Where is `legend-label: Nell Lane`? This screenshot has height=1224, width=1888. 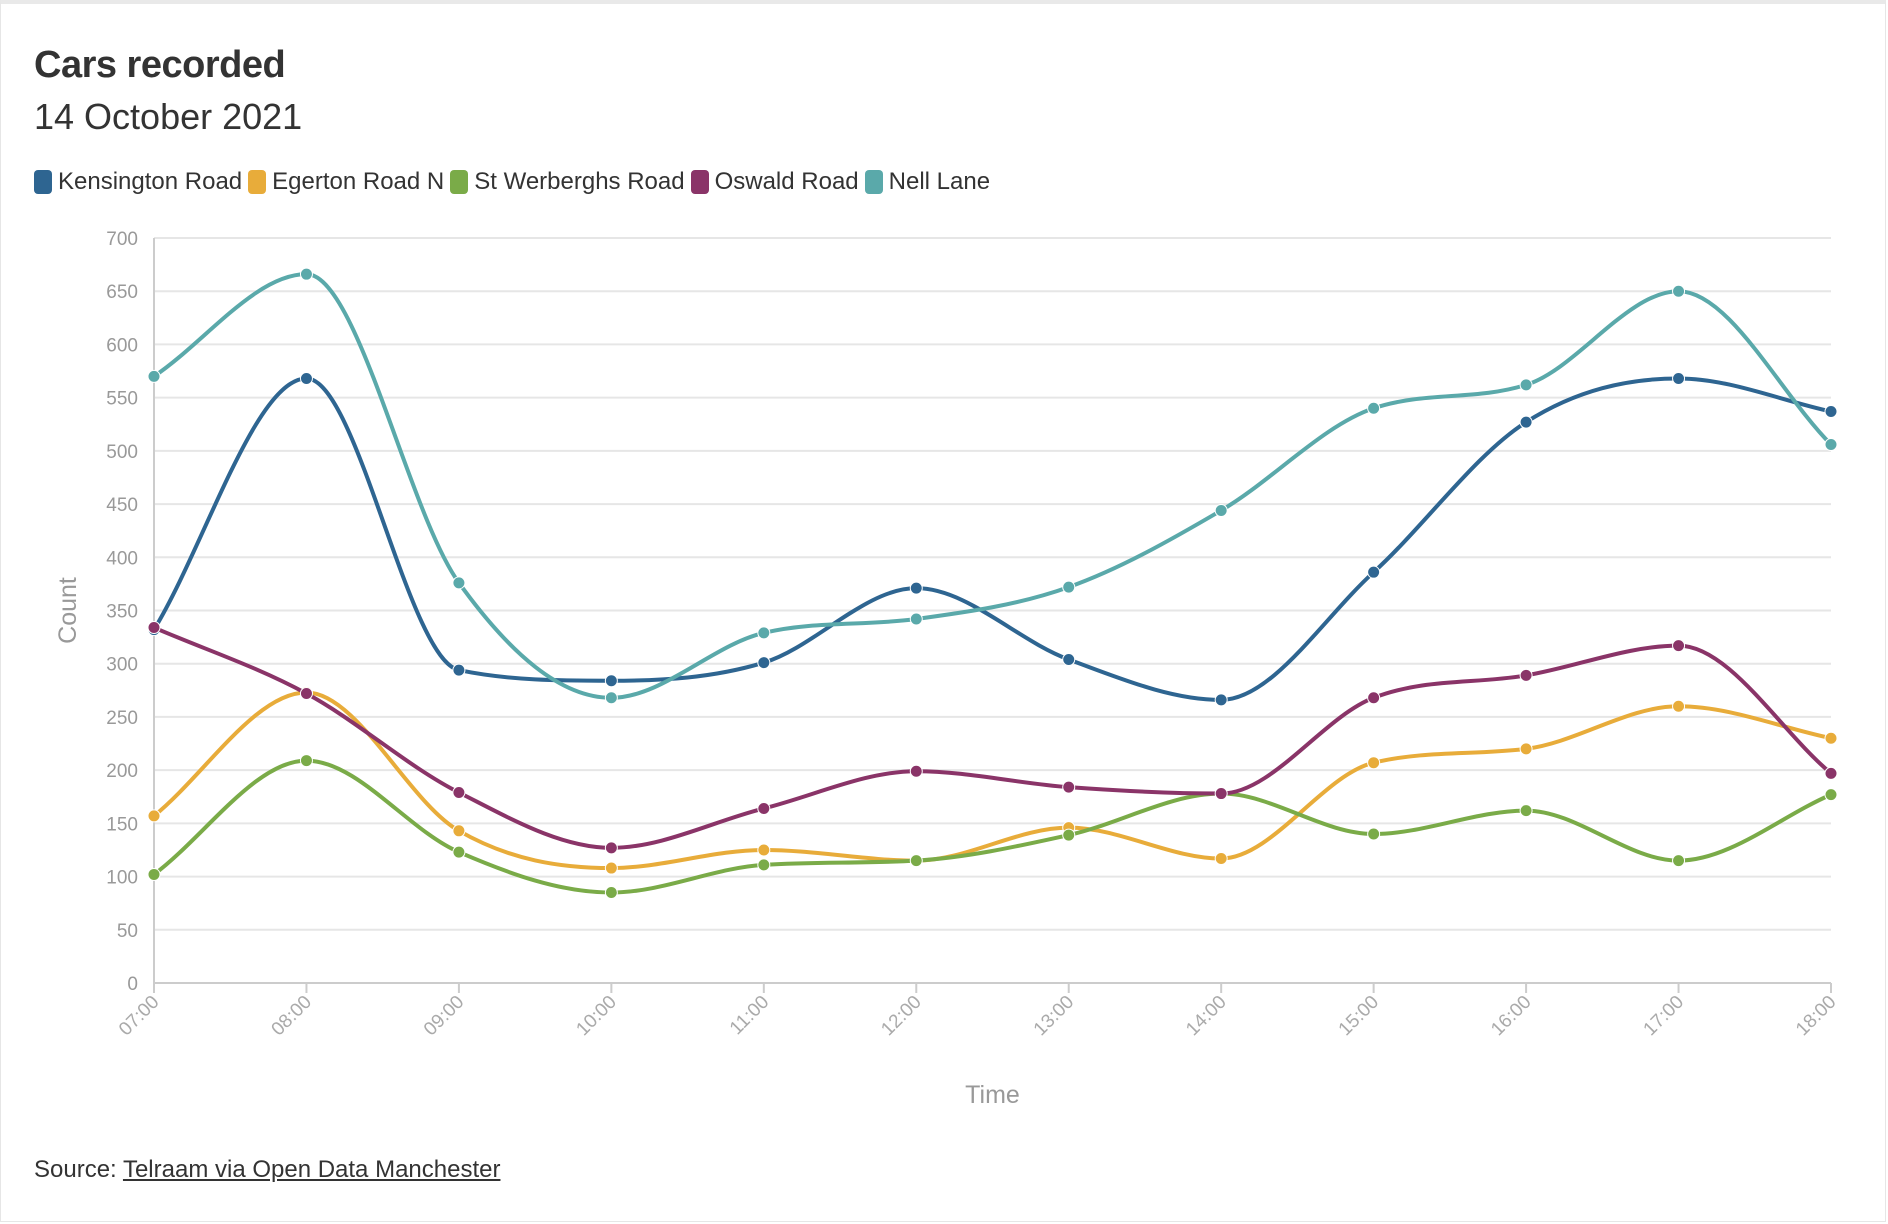 legend-label: Nell Lane is located at coordinates (939, 181).